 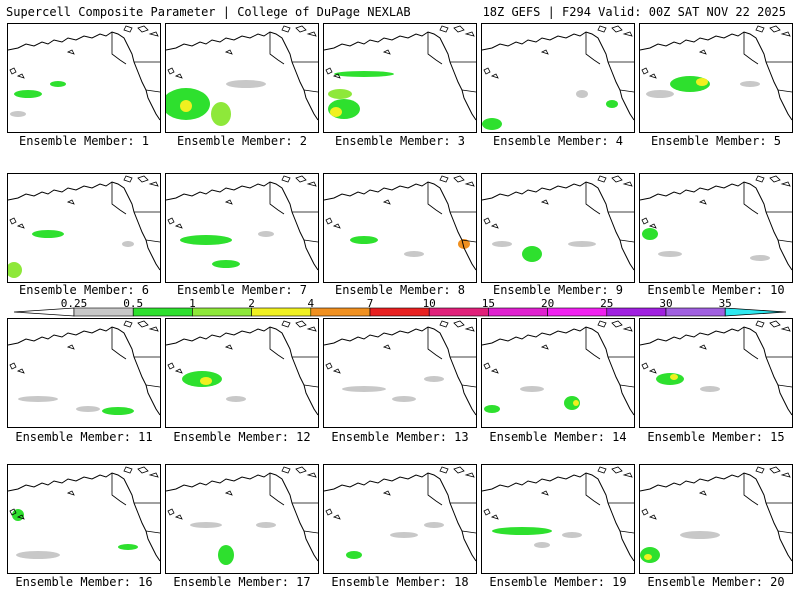 What do you see at coordinates (242, 141) in the screenshot?
I see `ensemble-member-caption: Ensemble Member: 2` at bounding box center [242, 141].